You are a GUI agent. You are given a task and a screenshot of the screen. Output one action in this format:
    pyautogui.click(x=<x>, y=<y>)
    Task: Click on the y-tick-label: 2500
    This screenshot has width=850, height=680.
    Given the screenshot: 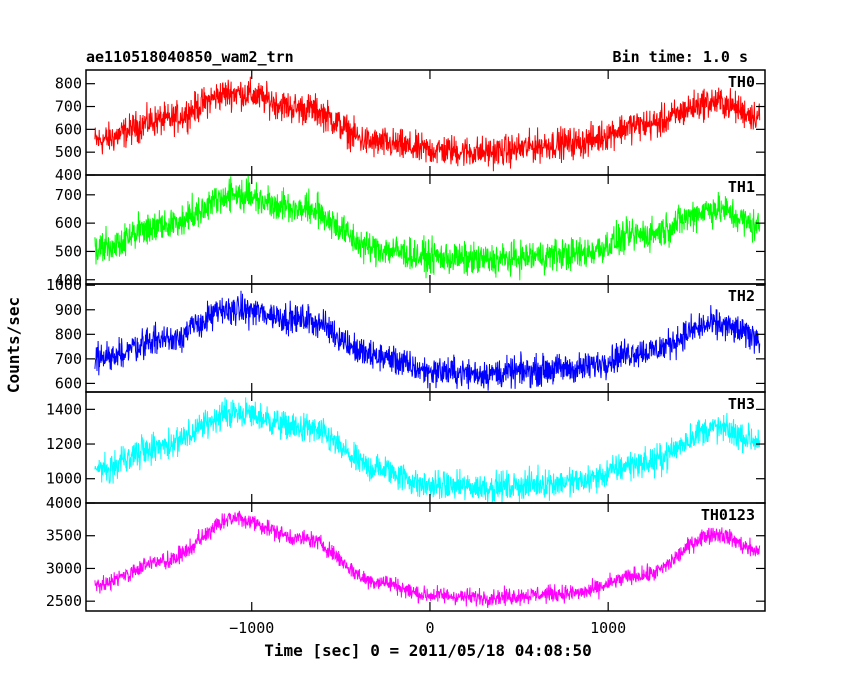 What is the action you would take?
    pyautogui.click(x=64, y=601)
    